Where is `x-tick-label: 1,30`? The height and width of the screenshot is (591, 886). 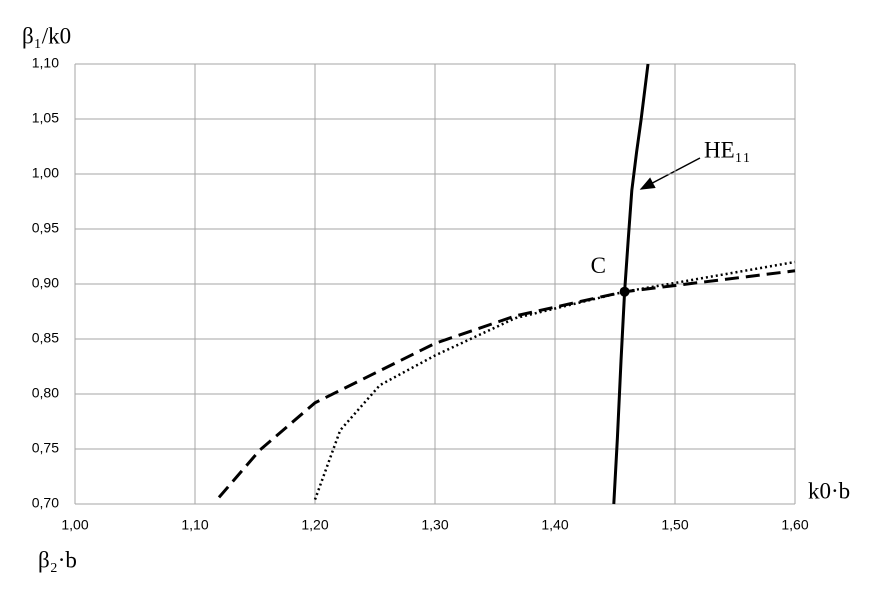
x-tick-label: 1,30 is located at coordinates (434, 525).